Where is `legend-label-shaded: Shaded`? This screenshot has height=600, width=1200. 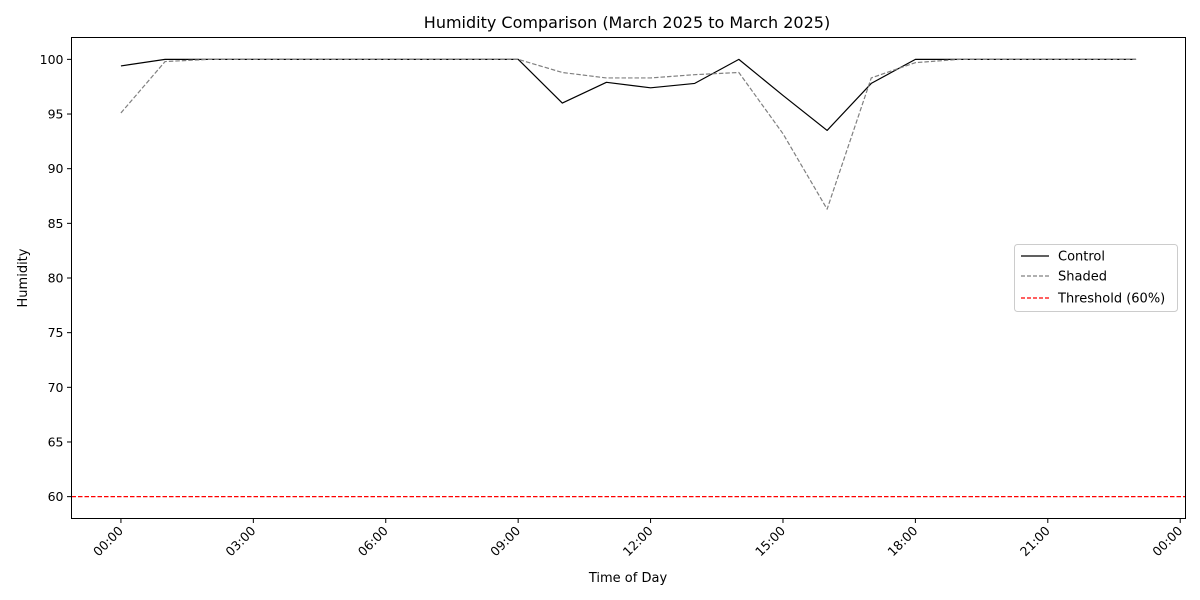 legend-label-shaded: Shaded is located at coordinates (1082, 277).